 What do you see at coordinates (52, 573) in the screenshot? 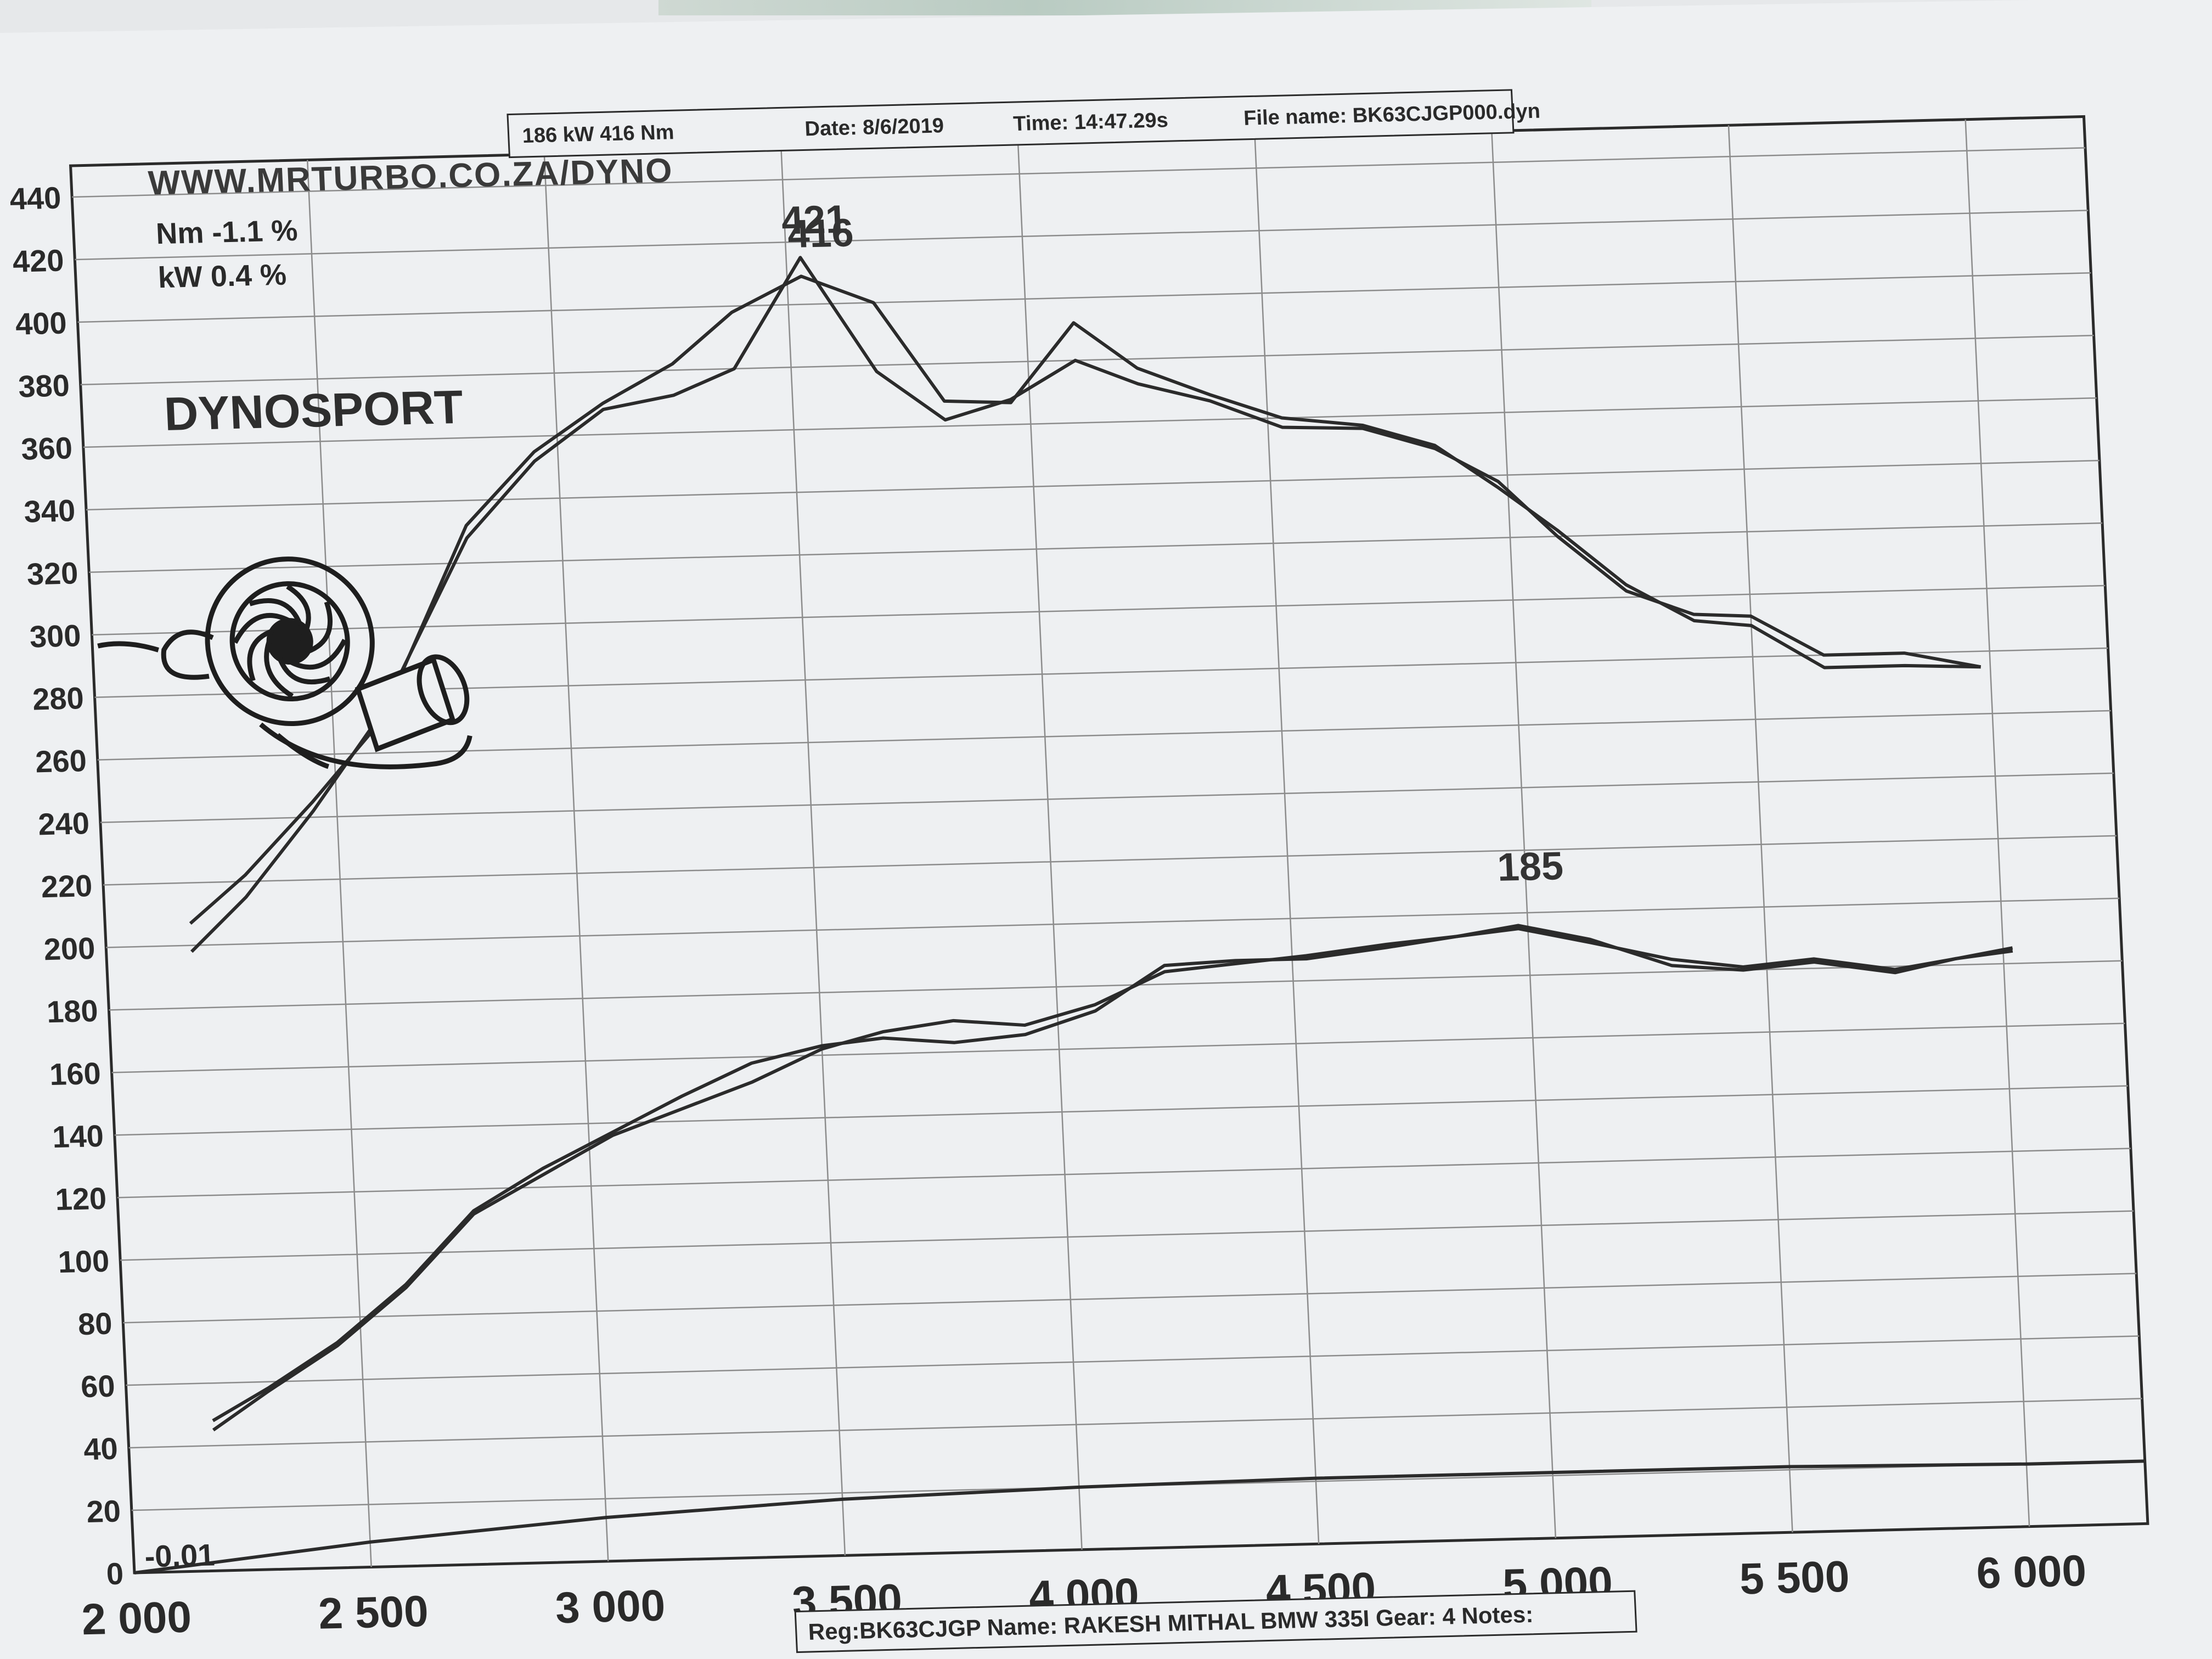
I see `y-tick-label: 320` at bounding box center [52, 573].